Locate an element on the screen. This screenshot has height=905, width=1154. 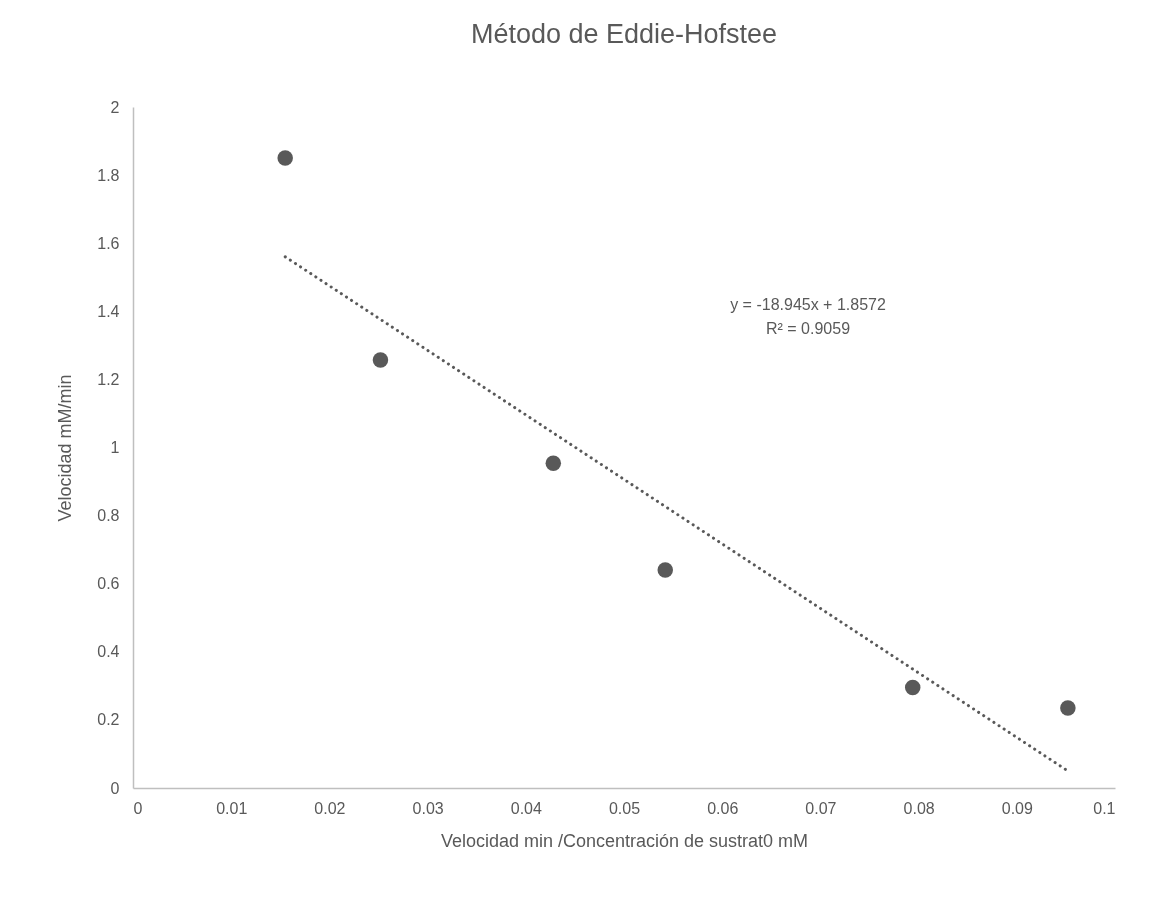
x-tick-label: 0.08 is located at coordinates (919, 808).